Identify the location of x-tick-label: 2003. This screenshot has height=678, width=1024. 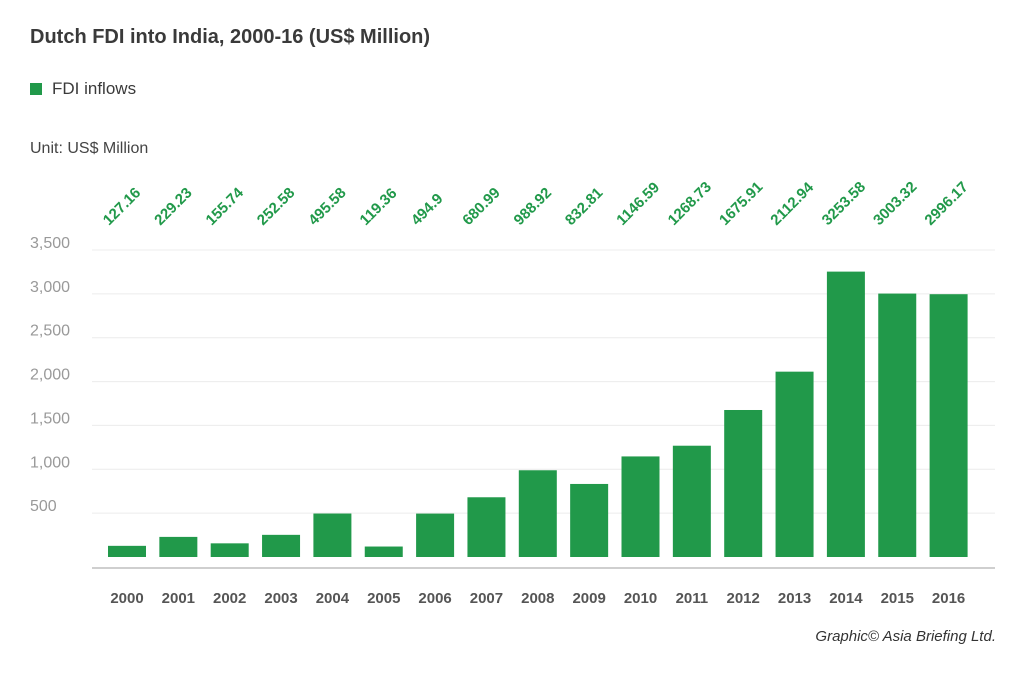
(280, 598).